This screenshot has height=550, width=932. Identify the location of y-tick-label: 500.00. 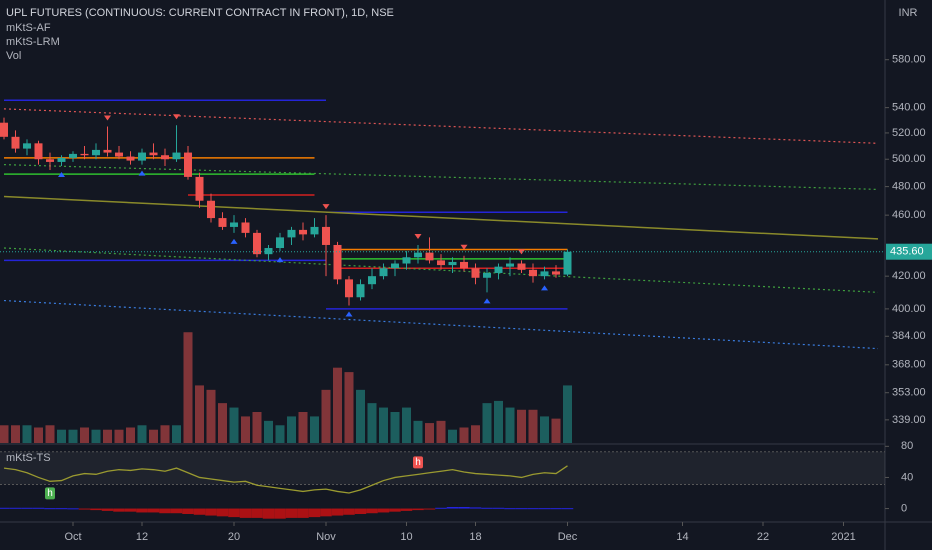
(909, 159).